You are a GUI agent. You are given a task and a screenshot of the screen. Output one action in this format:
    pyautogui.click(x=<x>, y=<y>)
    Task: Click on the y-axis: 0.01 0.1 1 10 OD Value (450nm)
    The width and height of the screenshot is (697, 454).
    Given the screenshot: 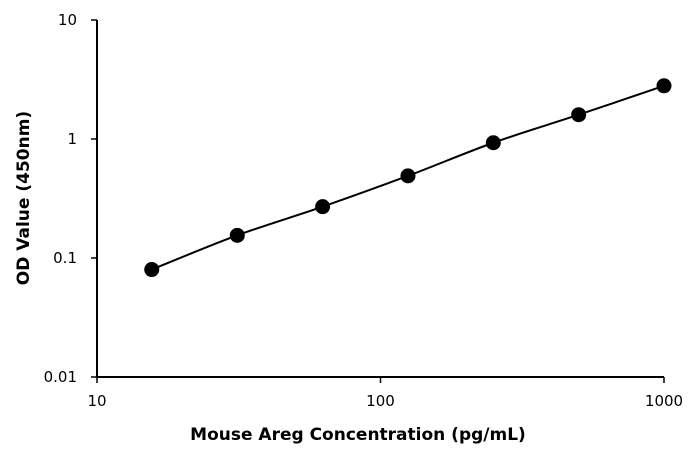 What is the action you would take?
    pyautogui.click(x=56, y=198)
    